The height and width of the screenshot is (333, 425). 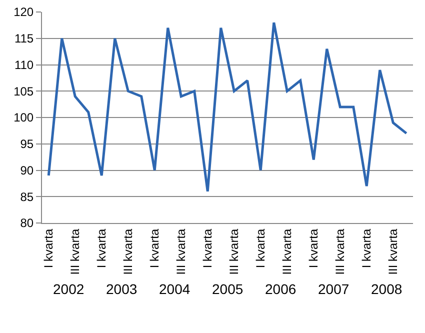 What do you see at coordinates (228, 289) in the screenshot?
I see `text: 2005` at bounding box center [228, 289].